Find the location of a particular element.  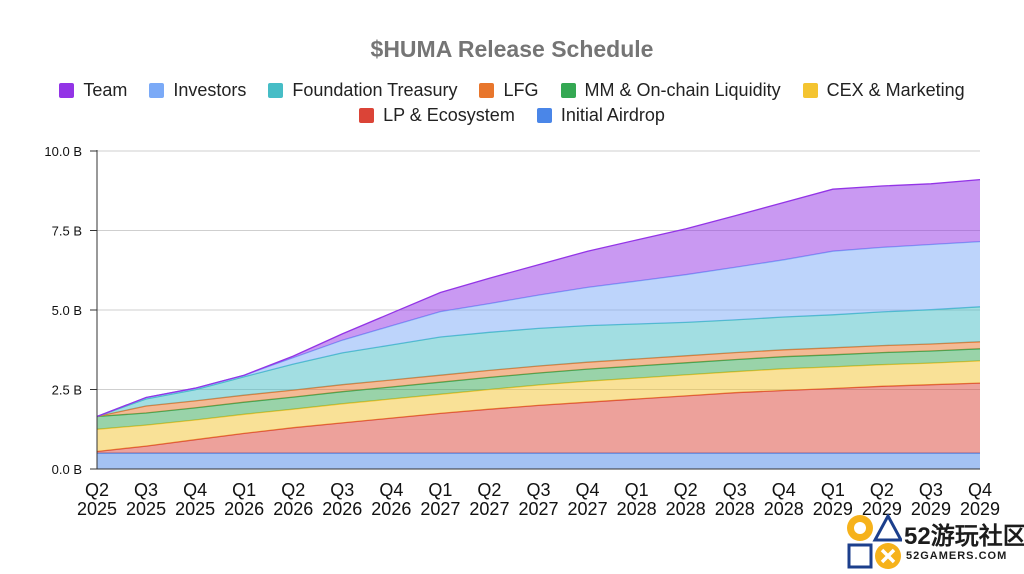

y-tick-label-4: 10.0 B is located at coordinates (63, 151).